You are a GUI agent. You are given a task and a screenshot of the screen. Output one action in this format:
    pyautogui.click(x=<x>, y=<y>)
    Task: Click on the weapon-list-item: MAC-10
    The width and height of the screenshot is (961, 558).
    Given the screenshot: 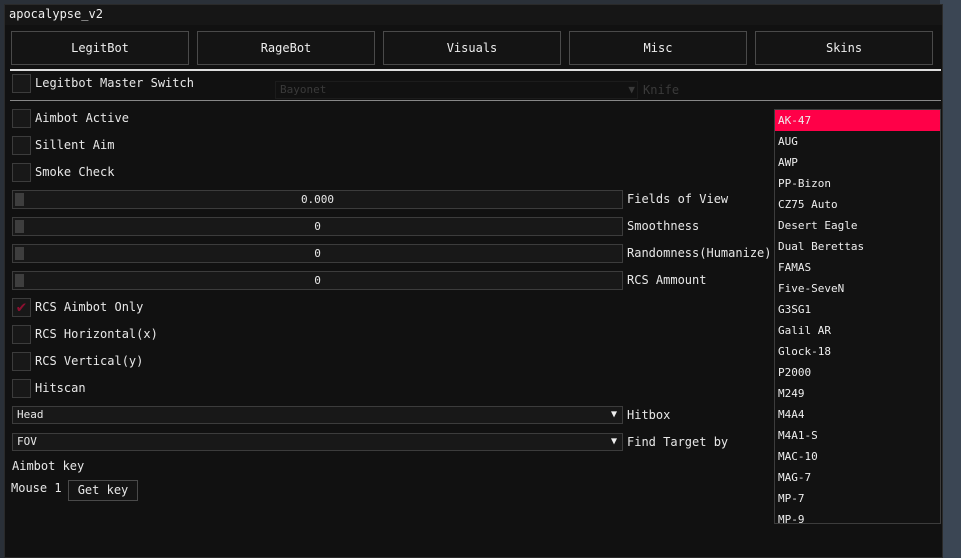 What is the action you would take?
    pyautogui.click(x=798, y=456)
    